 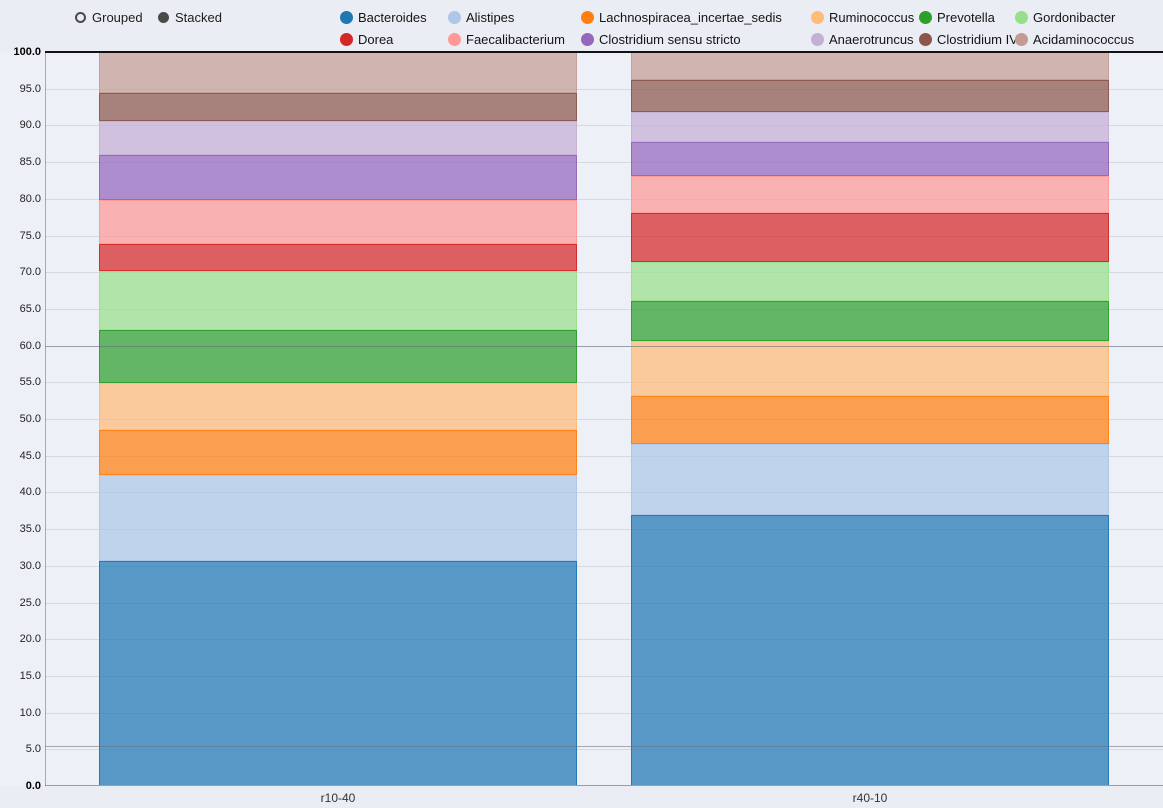 I want to click on y-axis-line, so click(x=45, y=419).